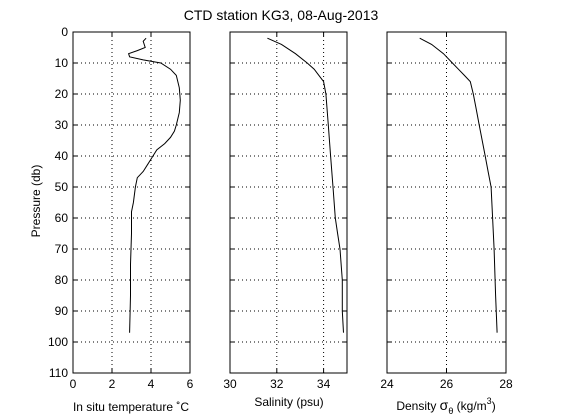 The width and height of the screenshot is (561, 420). What do you see at coordinates (417, 406) in the screenshot?
I see `density-label-main: Density` at bounding box center [417, 406].